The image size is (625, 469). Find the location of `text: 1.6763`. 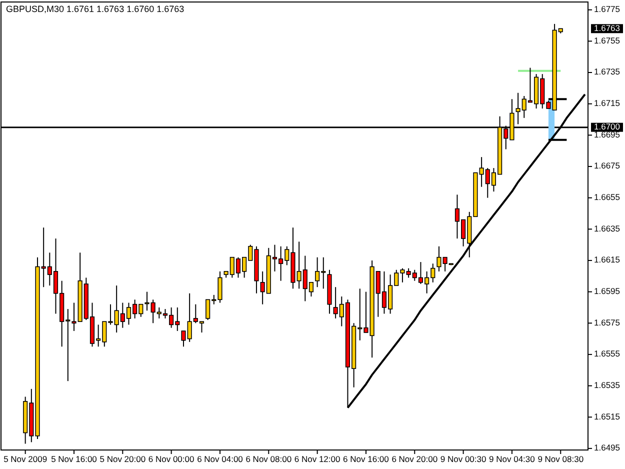

text: 1.6763 is located at coordinates (607, 27).